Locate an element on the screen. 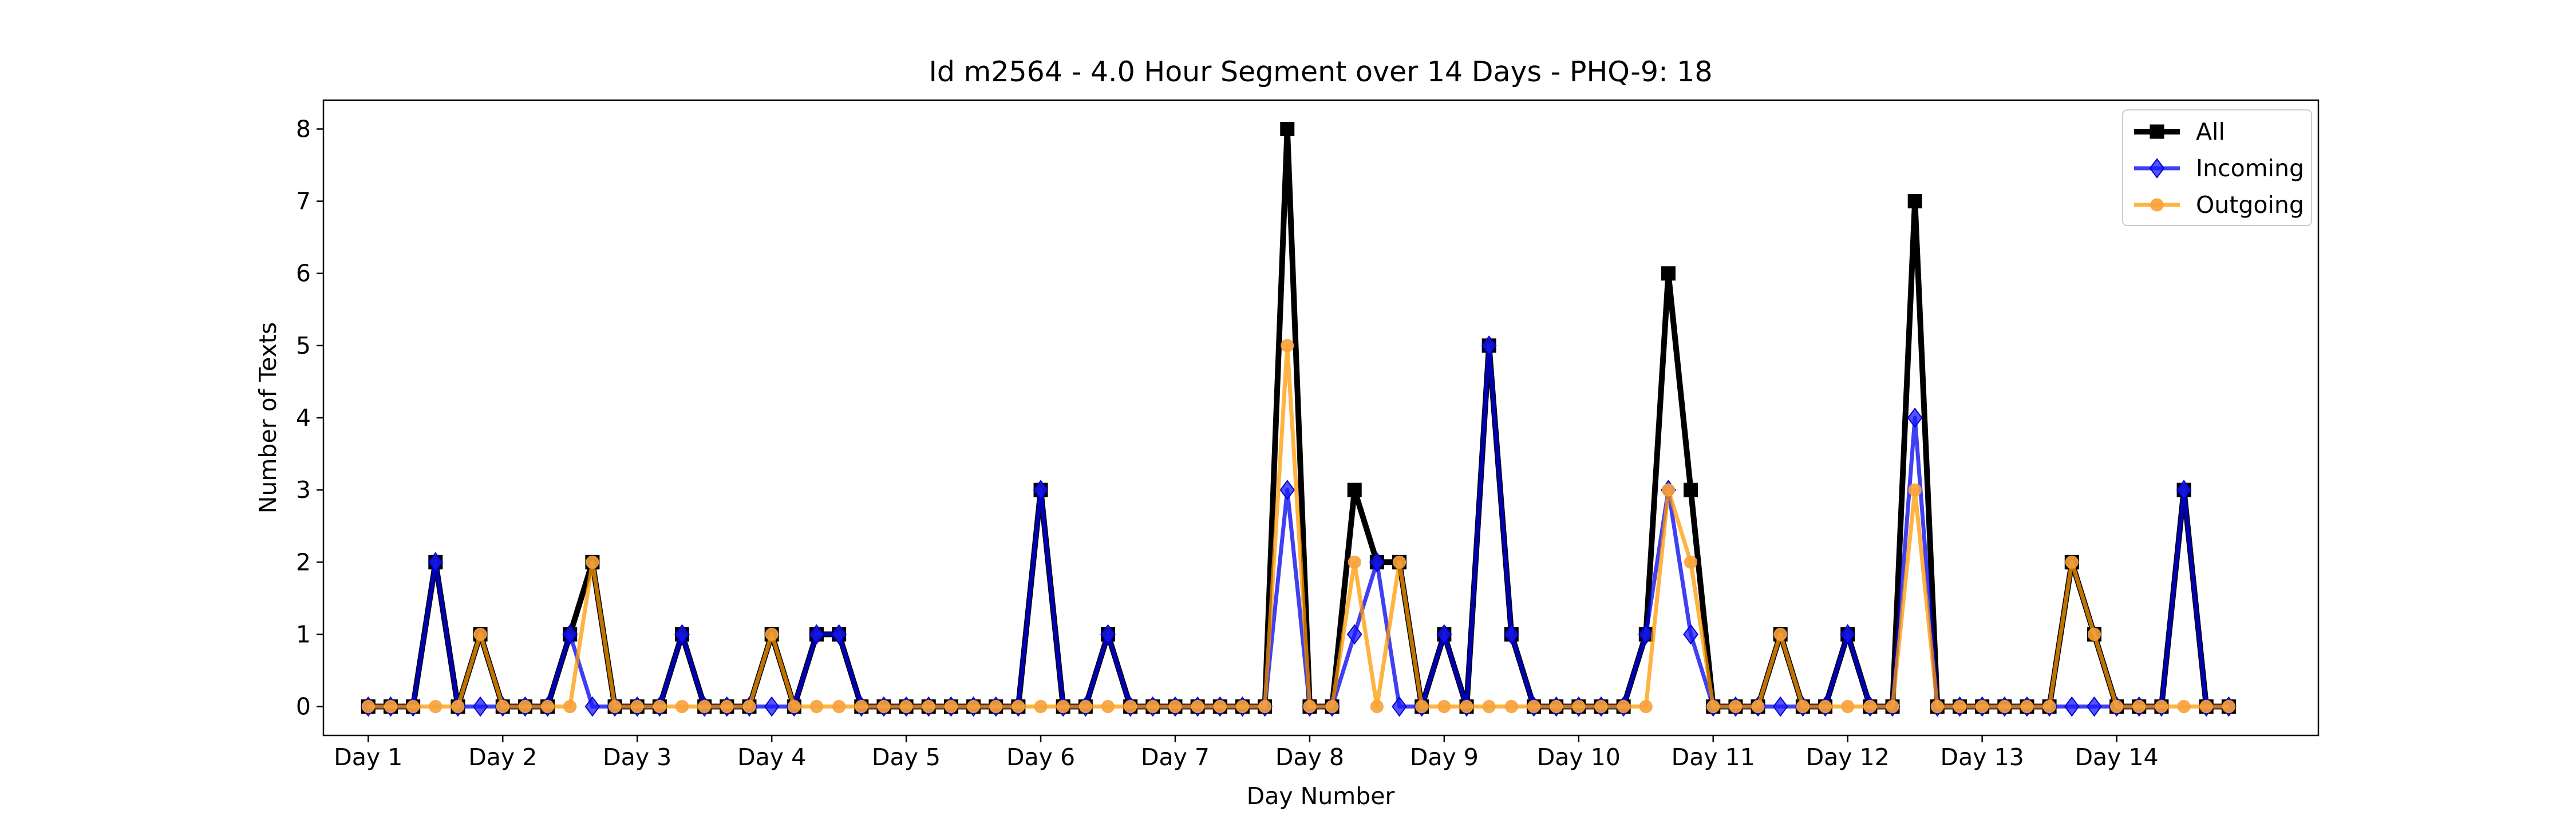 The image size is (2576, 827). legend-item-incoming: Incoming is located at coordinates (2219, 168).